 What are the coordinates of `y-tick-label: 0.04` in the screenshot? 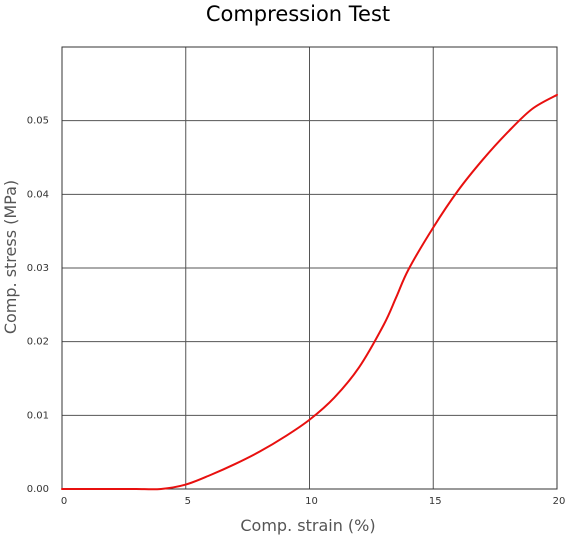 It's located at (38, 194).